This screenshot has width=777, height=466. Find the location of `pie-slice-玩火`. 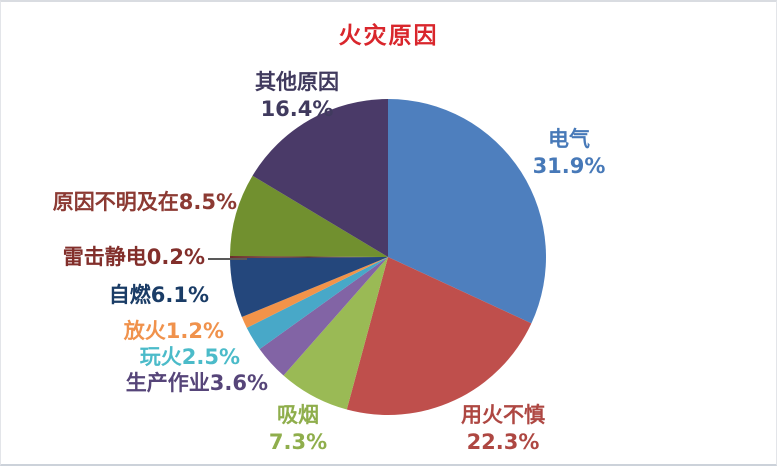

pie-slice-玩火 is located at coordinates (317, 303).